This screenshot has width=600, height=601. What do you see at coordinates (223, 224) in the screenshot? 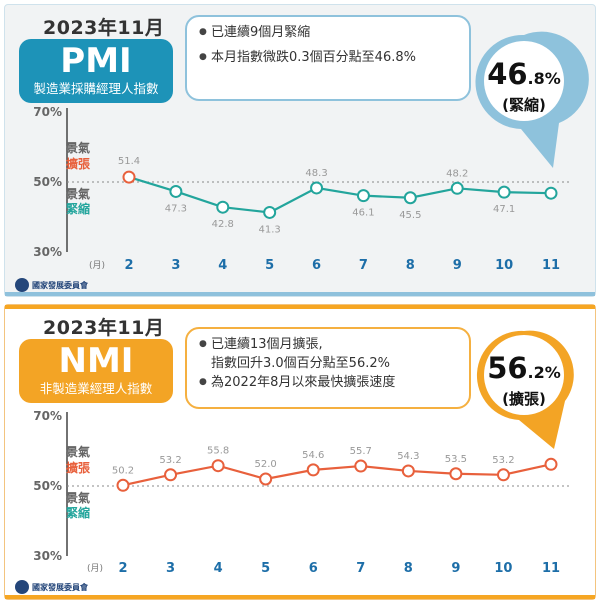
I see `data-label: 42.8` at bounding box center [223, 224].